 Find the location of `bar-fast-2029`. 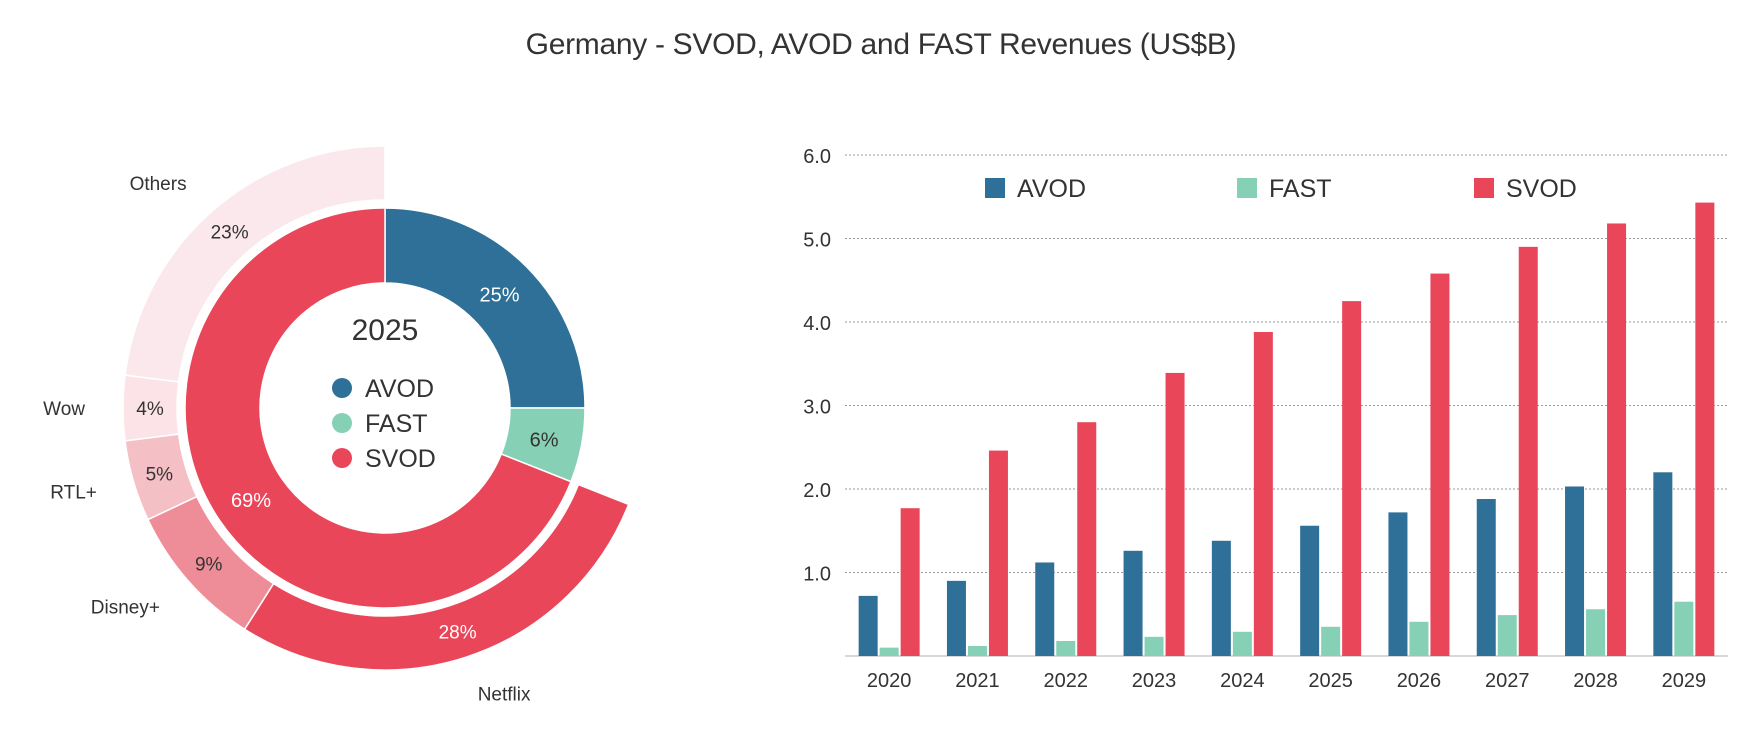

bar-fast-2029 is located at coordinates (1684, 628).